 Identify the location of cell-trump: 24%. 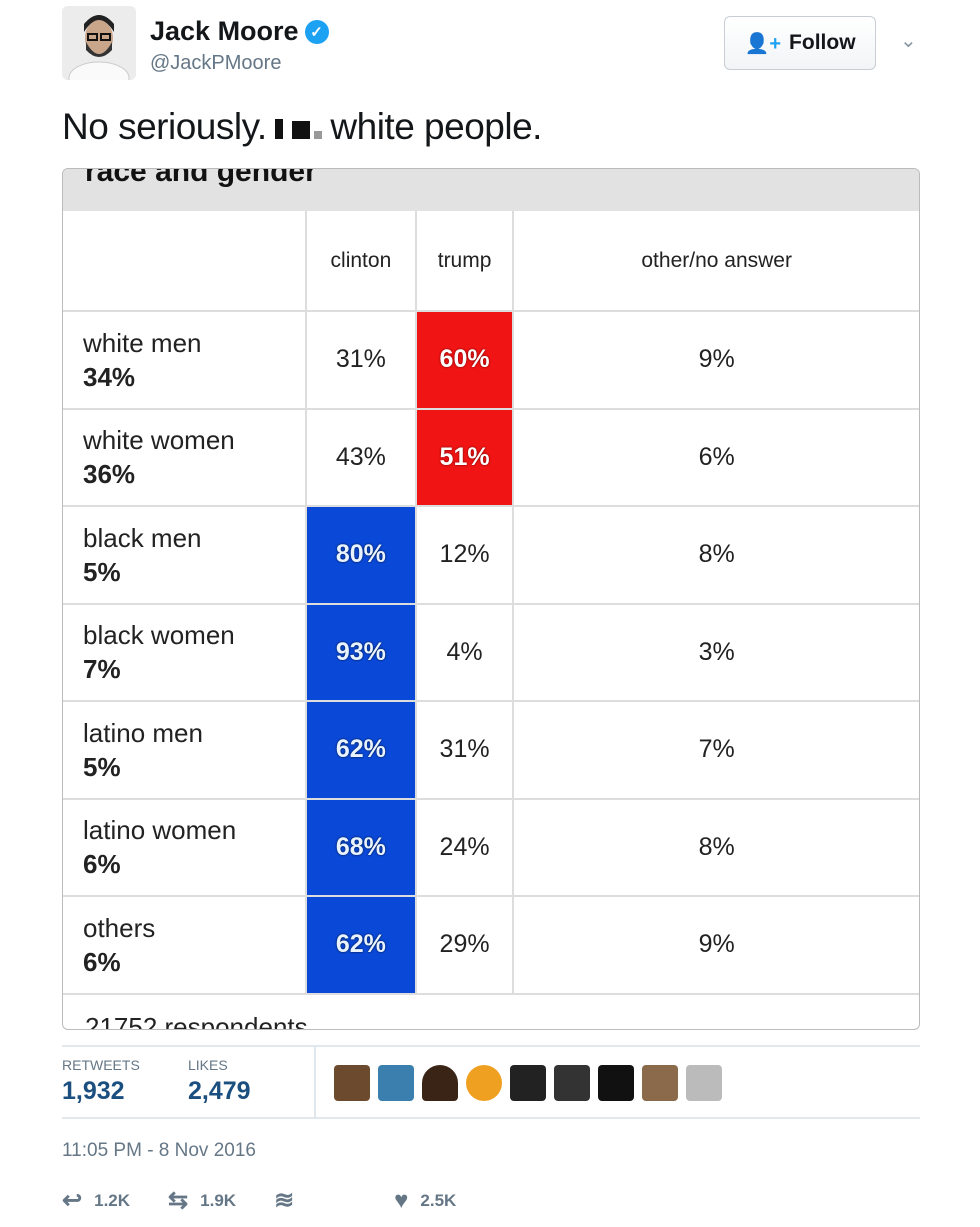
(464, 847).